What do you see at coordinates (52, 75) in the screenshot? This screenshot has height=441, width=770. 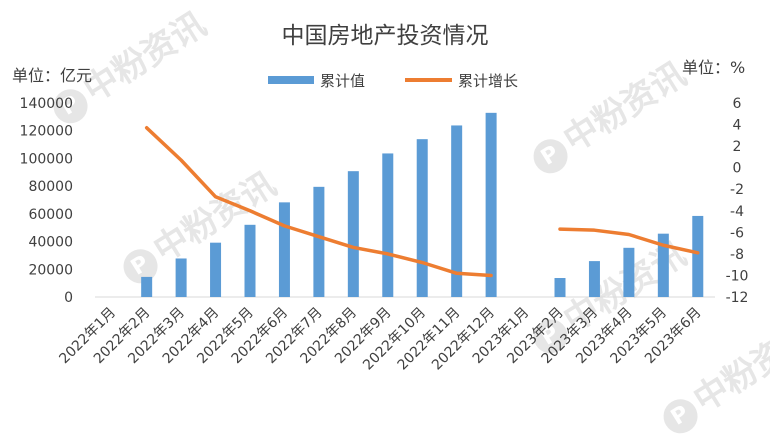 I see `left-unit-label: 单位：亿元` at bounding box center [52, 75].